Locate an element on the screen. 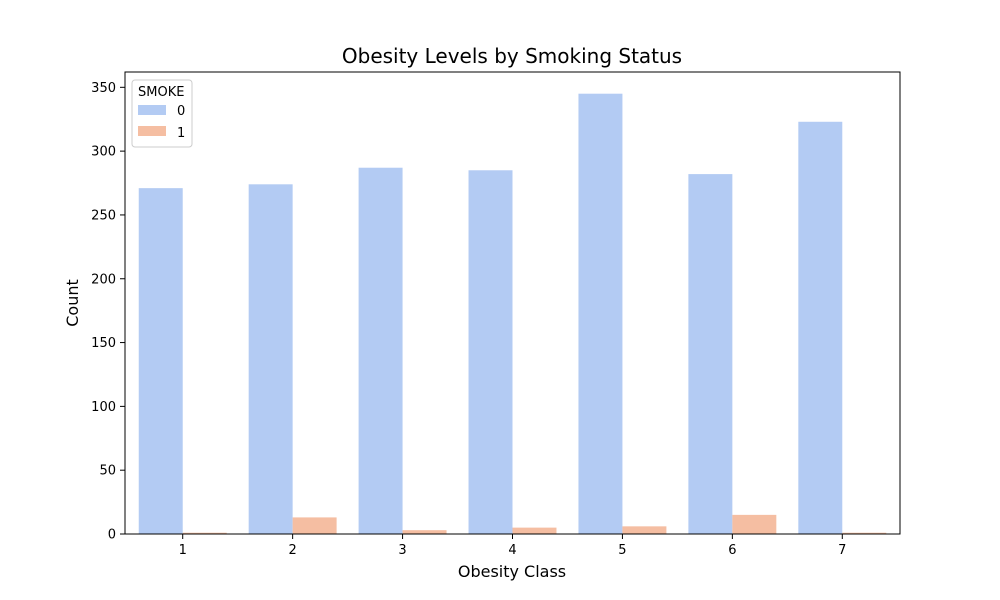 This screenshot has width=1000, height=600. y-tick-label: 150 is located at coordinates (103, 343).